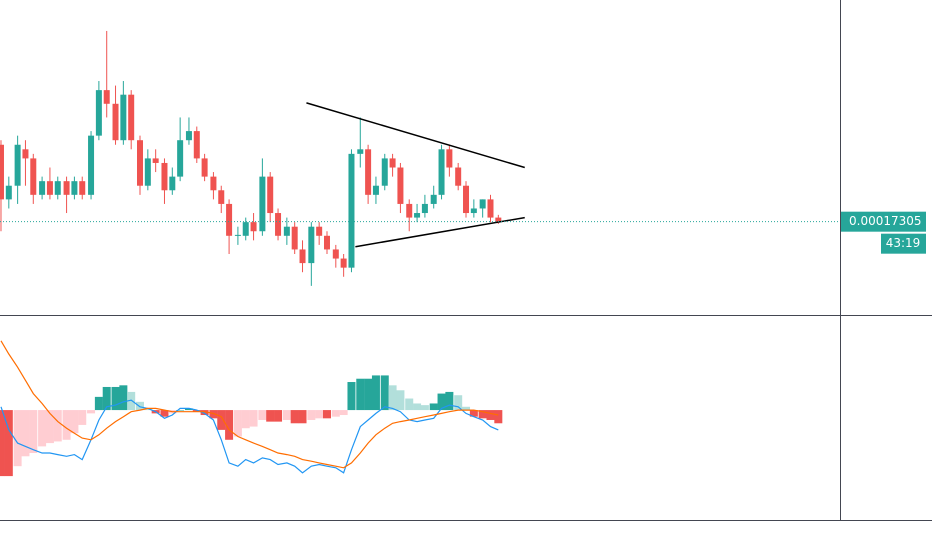 The image size is (932, 550). I want to click on last-price-box, so click(883, 221).